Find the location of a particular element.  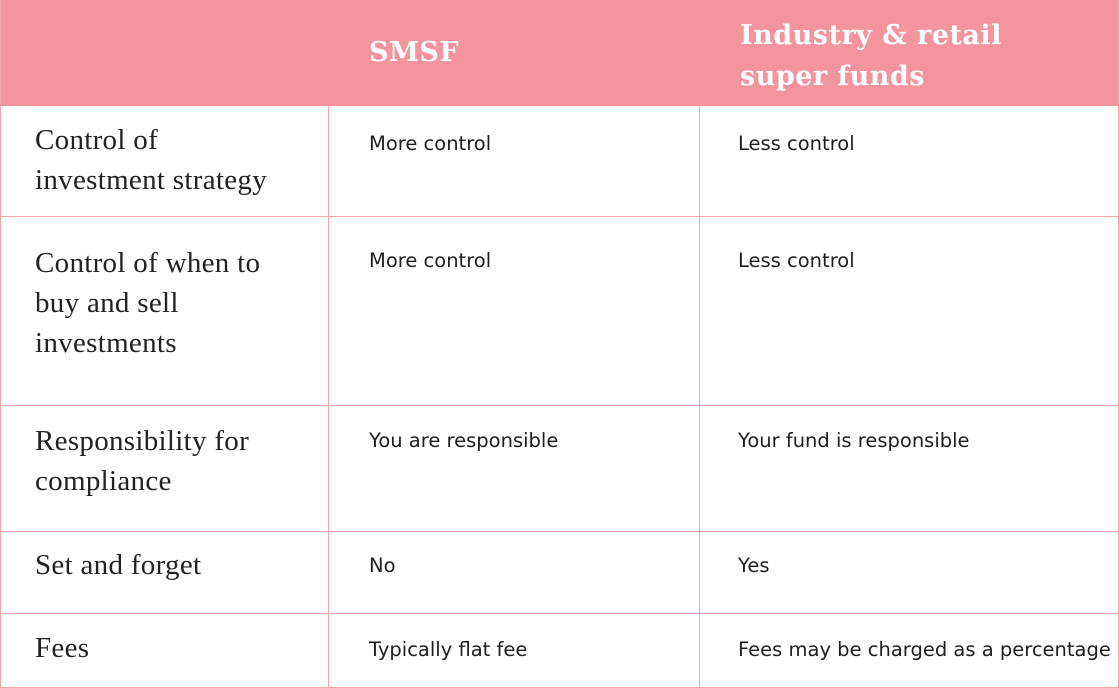

smsf-value: No is located at coordinates (382, 565).